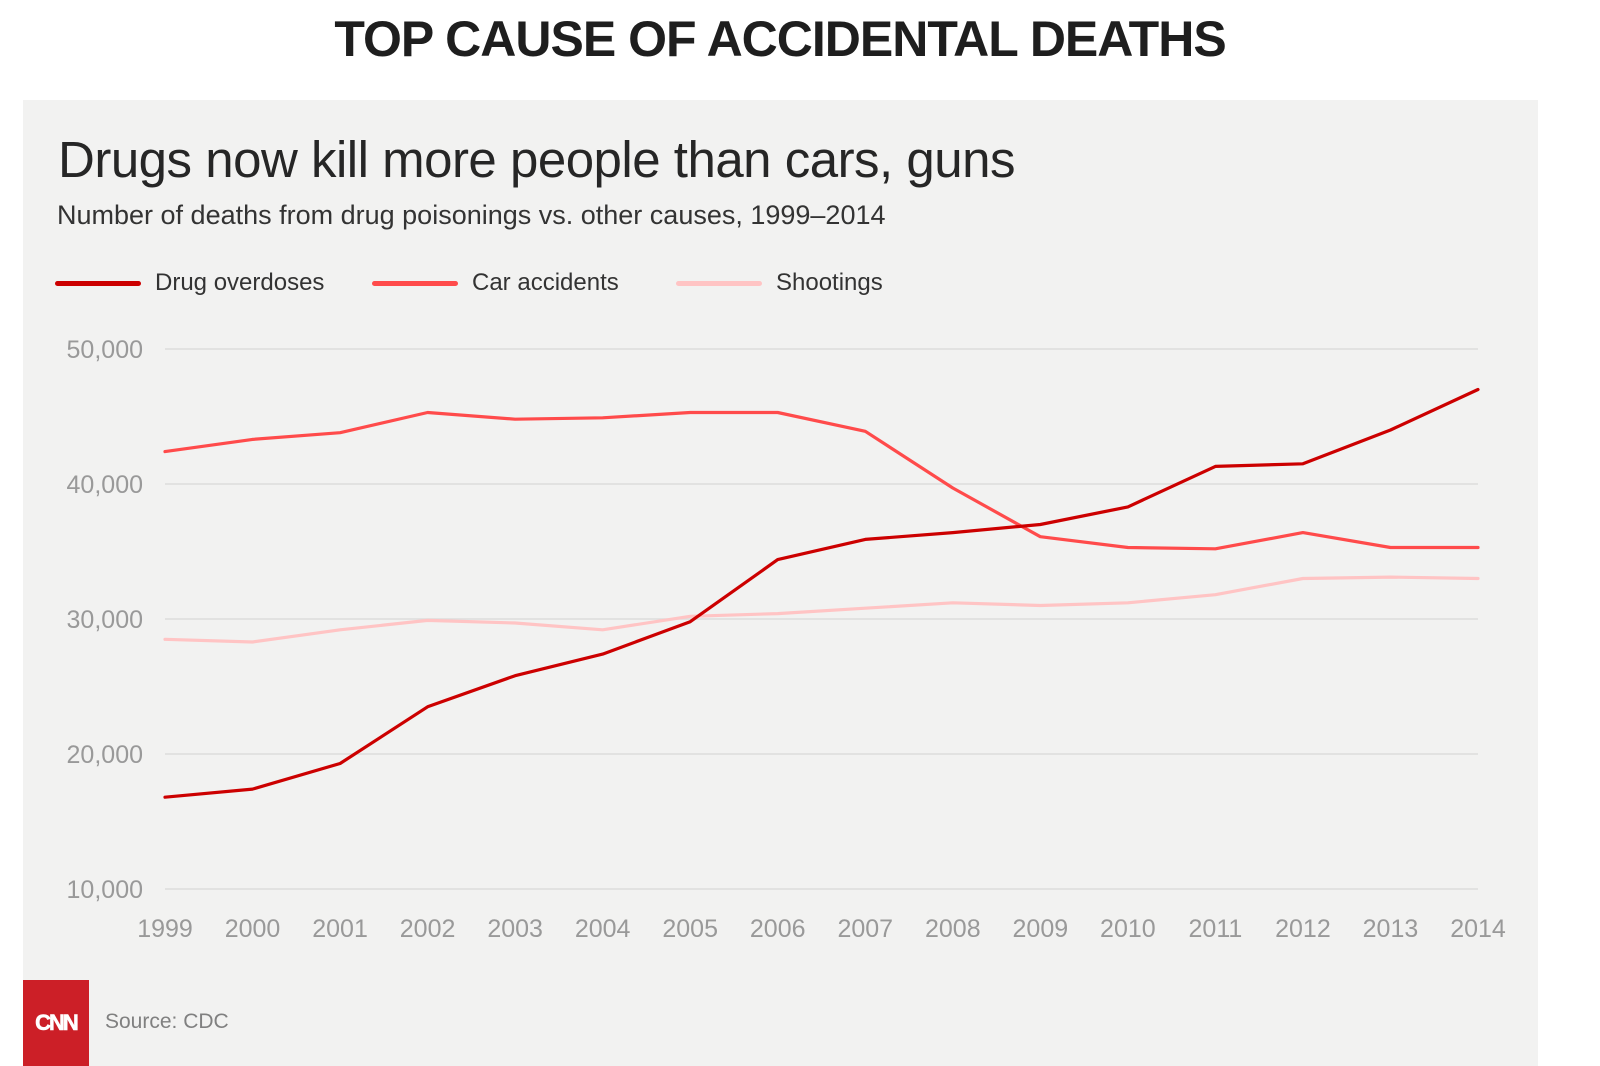 The image size is (1600, 1066). What do you see at coordinates (780, 39) in the screenshot?
I see `headline: TOP CAUSE OF ACCIDENTAL DEATHS` at bounding box center [780, 39].